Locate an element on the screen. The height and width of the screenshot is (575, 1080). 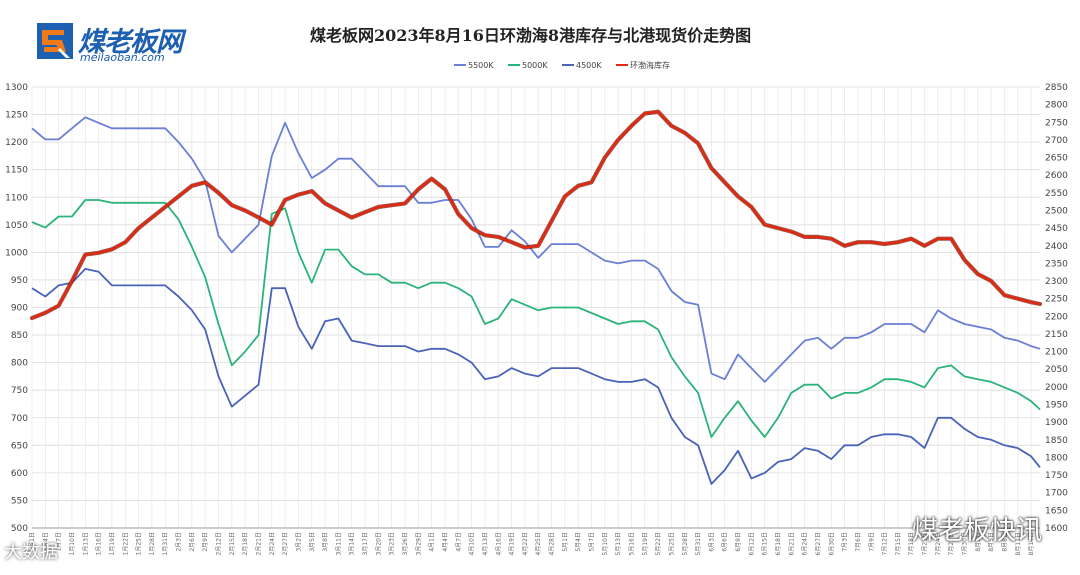
y-tick-label: 550 is located at coordinates (19, 501).